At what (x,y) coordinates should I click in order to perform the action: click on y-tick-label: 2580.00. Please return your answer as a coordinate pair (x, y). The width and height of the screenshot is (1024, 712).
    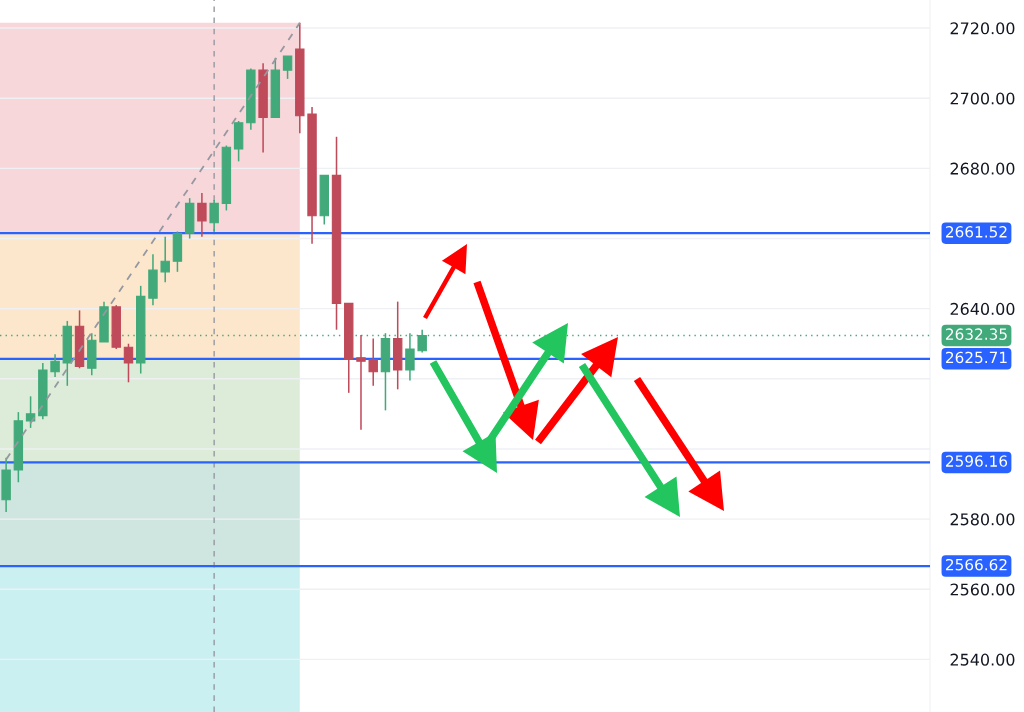
    Looking at the image, I should click on (982, 519).